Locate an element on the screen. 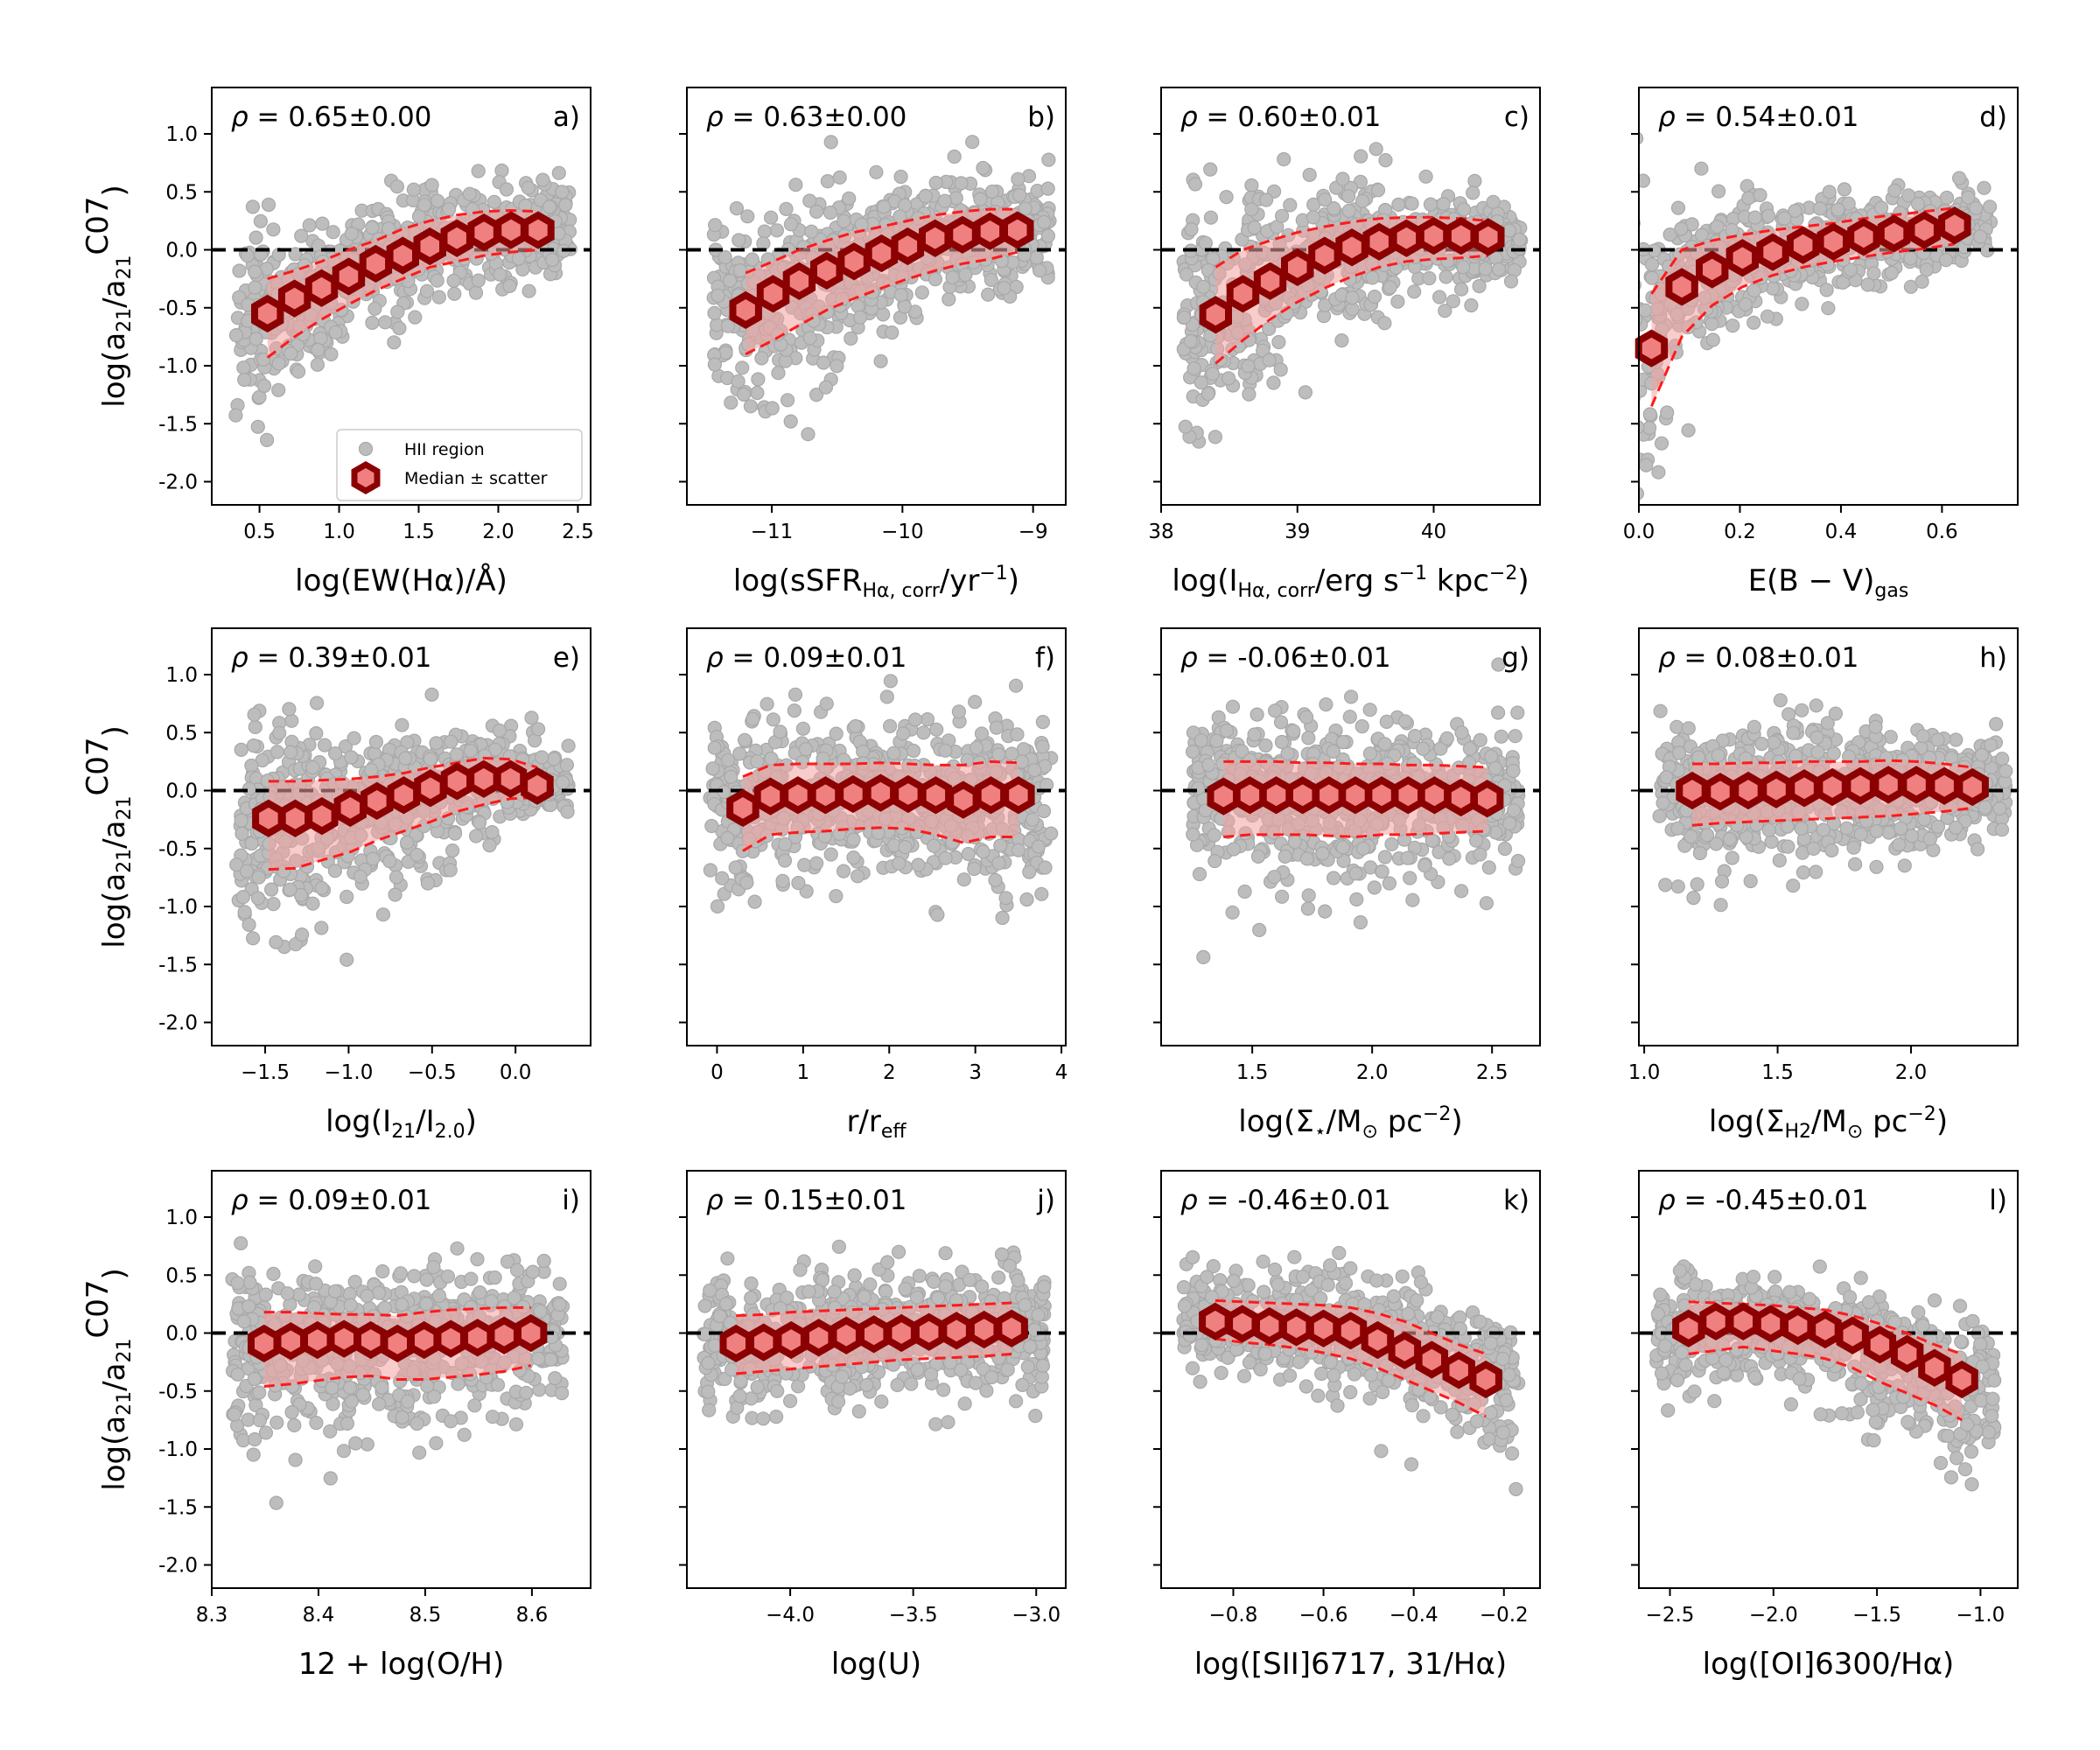 This screenshot has width=2100, height=1750. rho-annotation: ρ = 0.60±0.01 is located at coordinates (1280, 117).